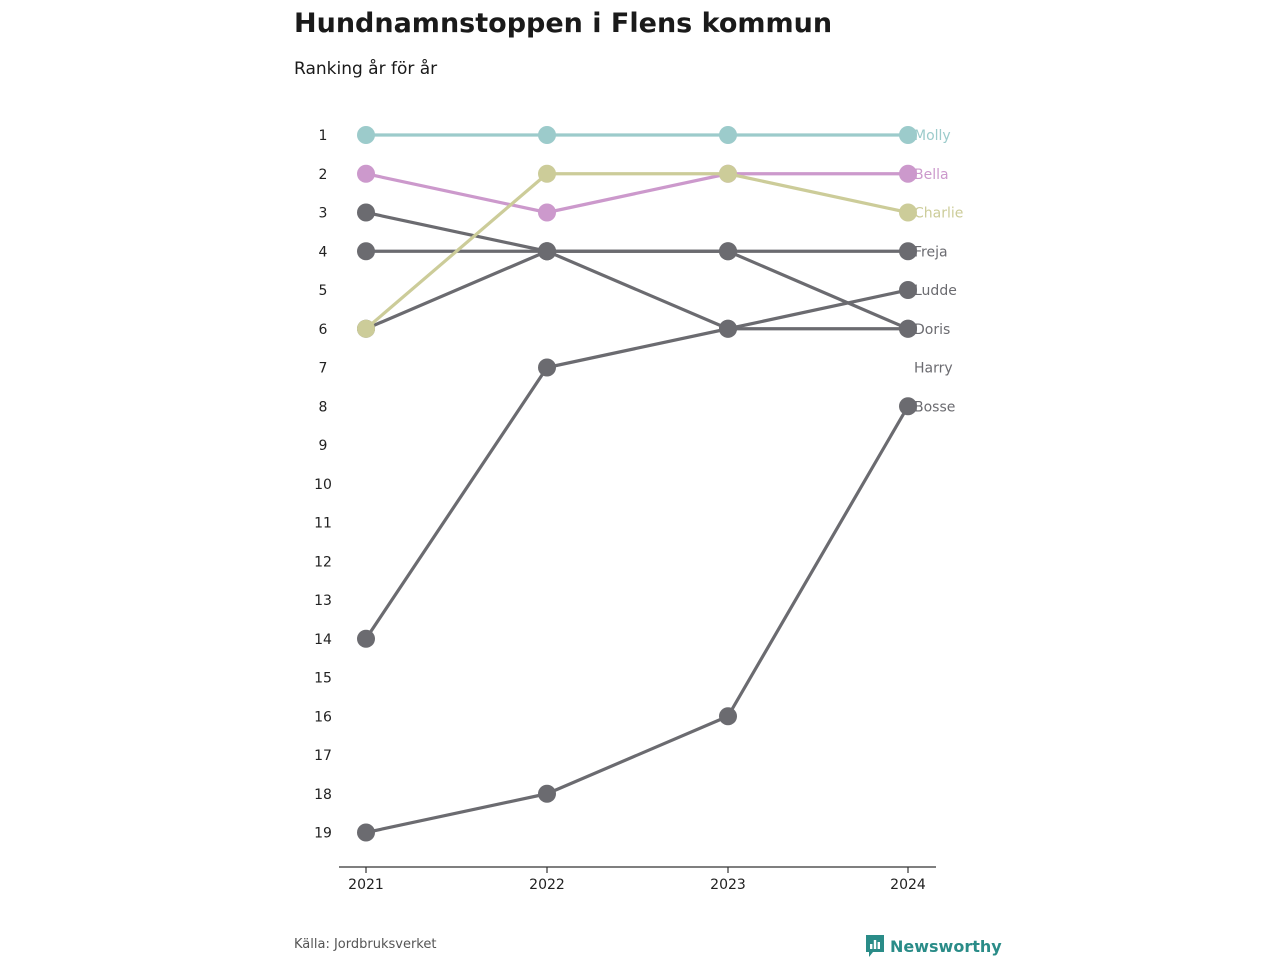 This screenshot has height=960, width=1280. Describe the element at coordinates (323, 214) in the screenshot. I see `y-tick-label: 3` at that location.